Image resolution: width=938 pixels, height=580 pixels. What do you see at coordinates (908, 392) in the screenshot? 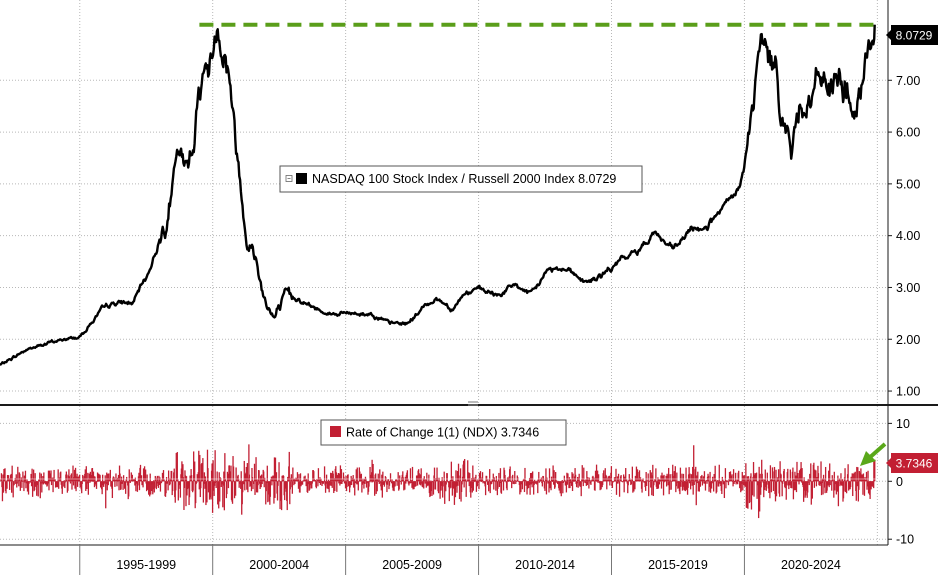
I see `y-tick-label-top-0: 1.00` at bounding box center [908, 392].